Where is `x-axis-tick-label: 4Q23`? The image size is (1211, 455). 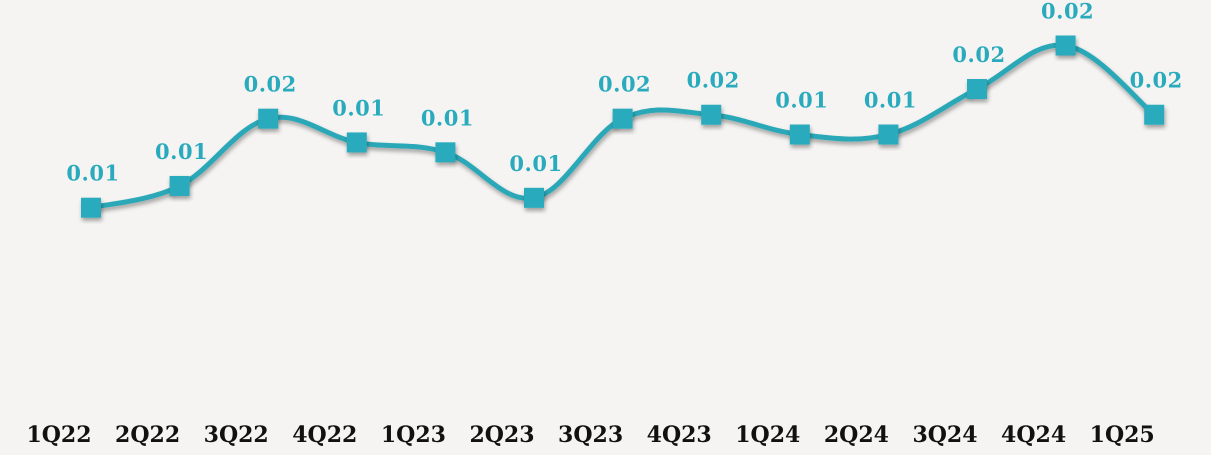
x-axis-tick-label: 4Q23 is located at coordinates (679, 435).